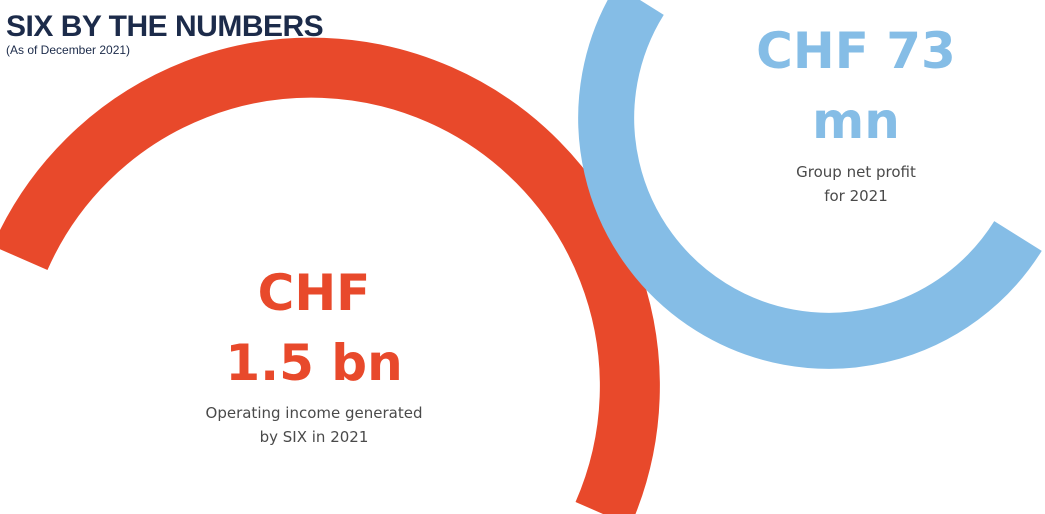 The height and width of the screenshot is (514, 1045). What do you see at coordinates (313, 363) in the screenshot?
I see `stat-value: 1.5 bn` at bounding box center [313, 363].